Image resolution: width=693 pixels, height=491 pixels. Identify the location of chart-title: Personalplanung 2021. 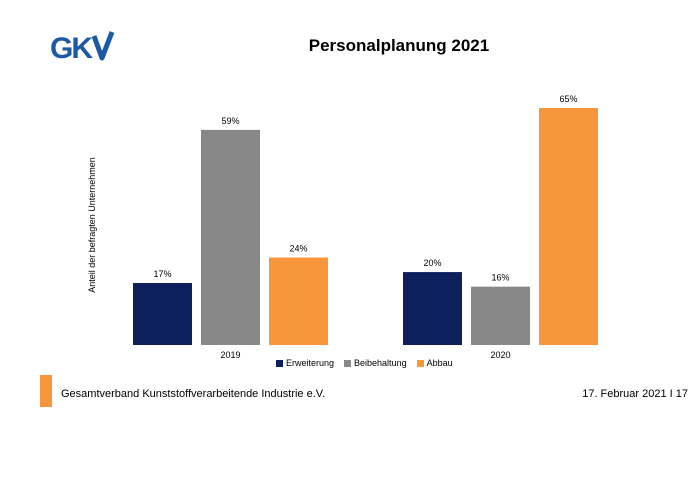
(399, 45).